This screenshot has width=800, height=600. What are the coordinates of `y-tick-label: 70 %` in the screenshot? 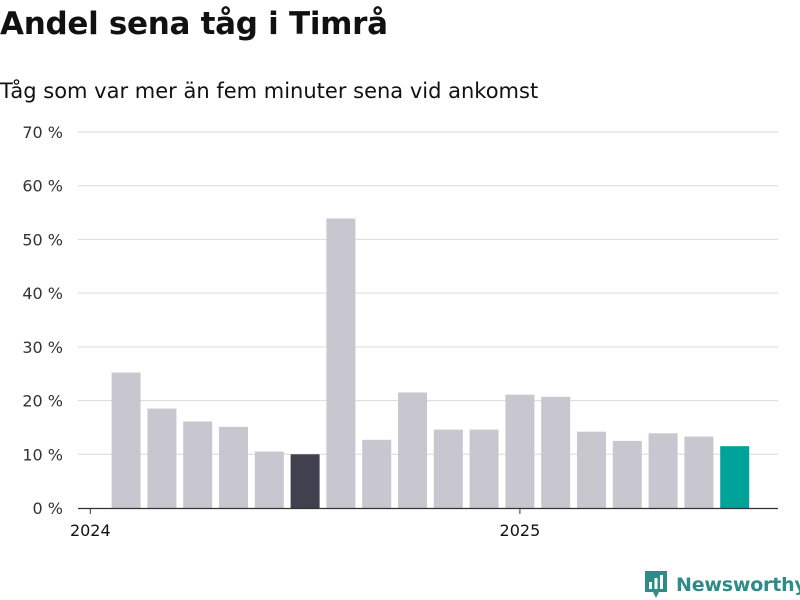 It's located at (42, 132).